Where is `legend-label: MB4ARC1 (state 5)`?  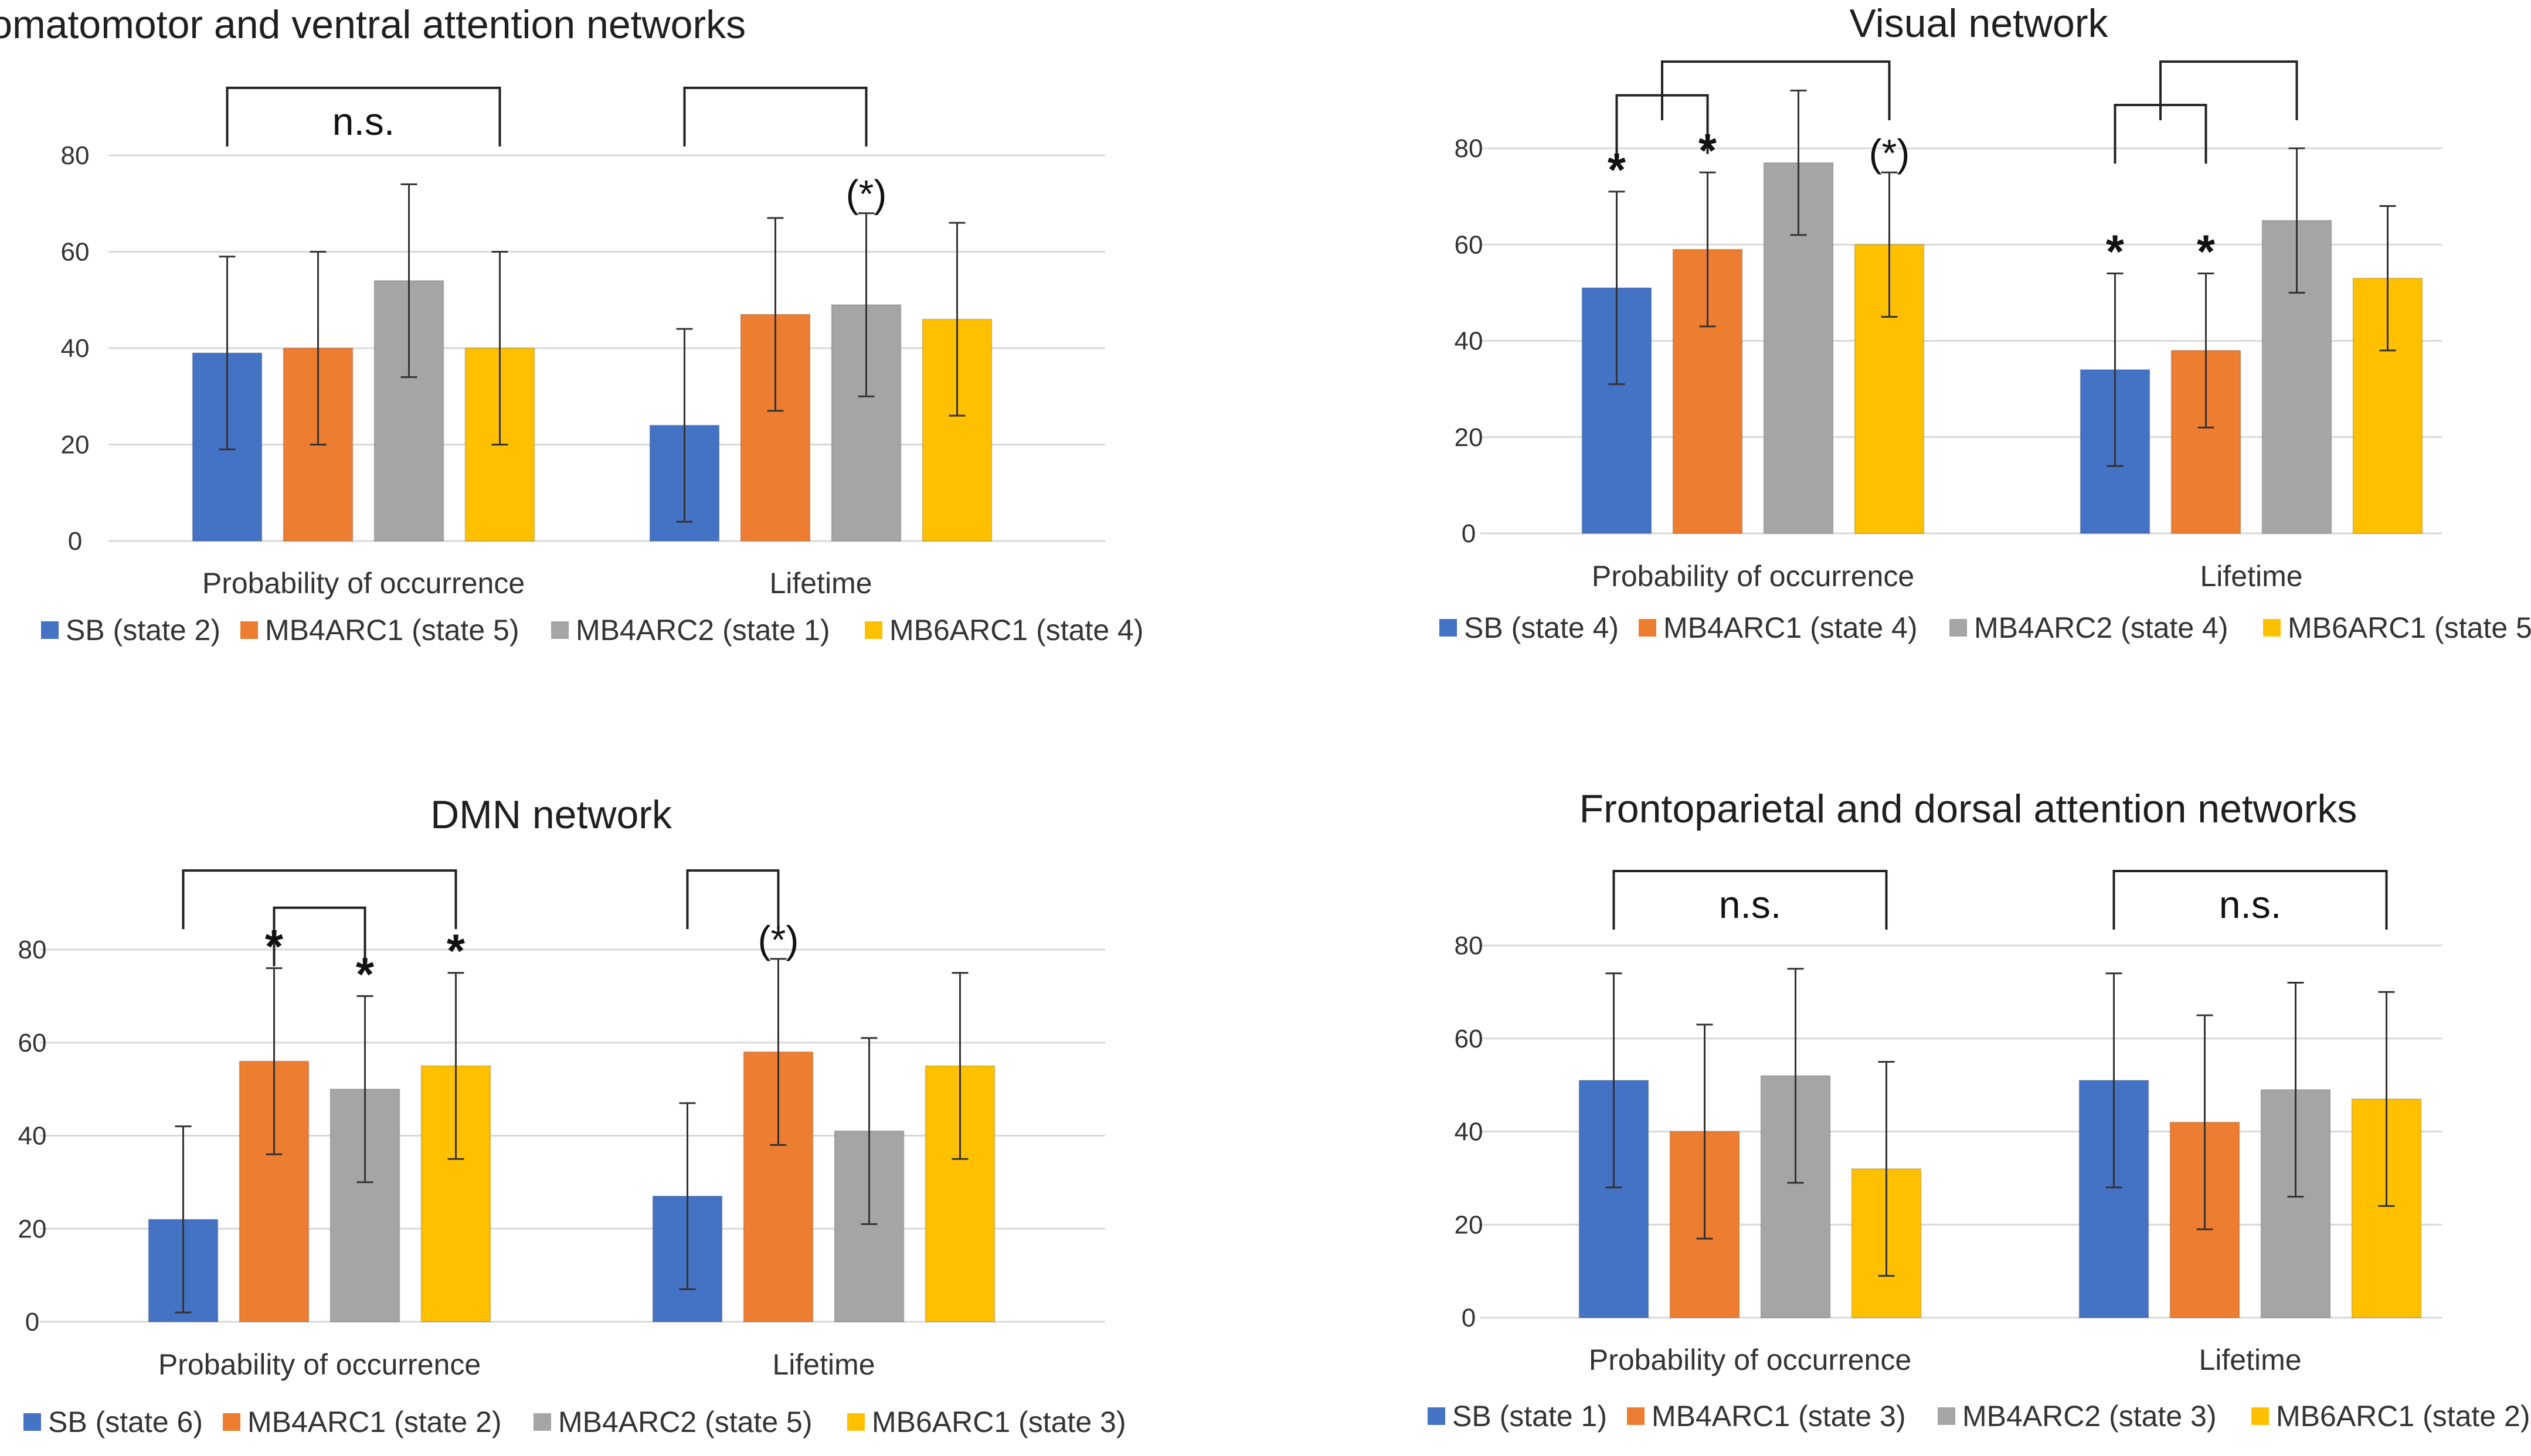
legend-label: MB4ARC1 (state 5) is located at coordinates (392, 630).